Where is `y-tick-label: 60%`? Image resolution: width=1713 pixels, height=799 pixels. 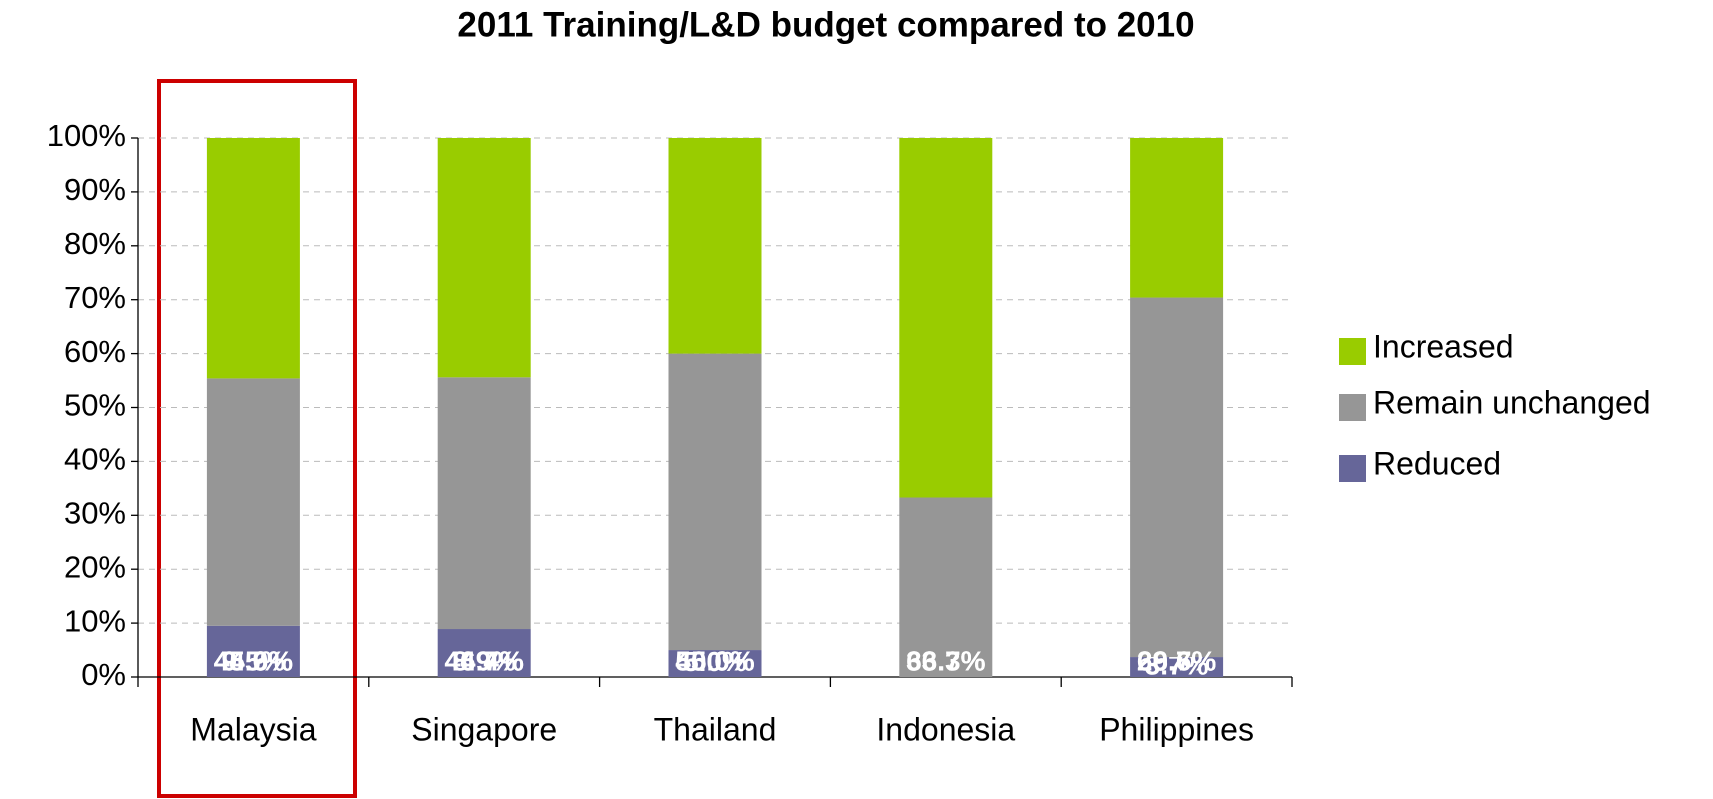
y-tick-label: 60% is located at coordinates (95, 351).